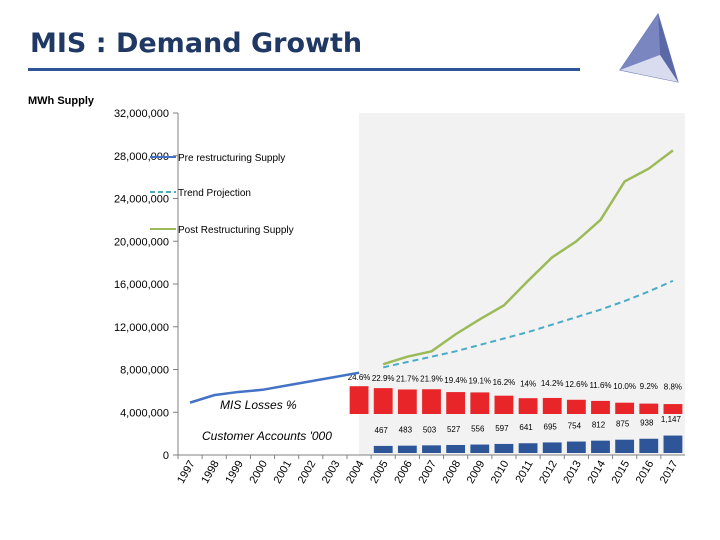 The height and width of the screenshot is (540, 720). I want to click on x-tick-label: 2004, so click(355, 472).